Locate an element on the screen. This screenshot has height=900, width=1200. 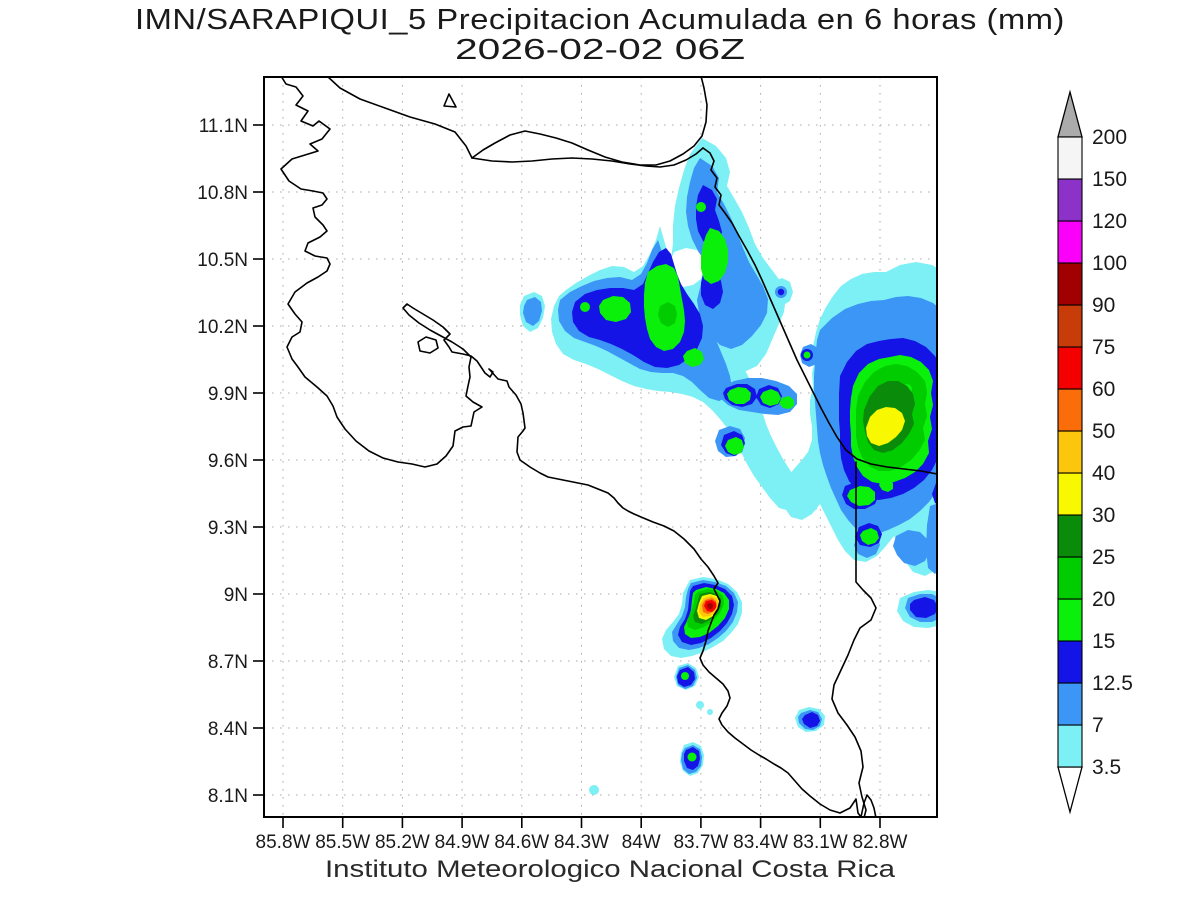
lon-label: 84.6W is located at coordinates (521, 842).